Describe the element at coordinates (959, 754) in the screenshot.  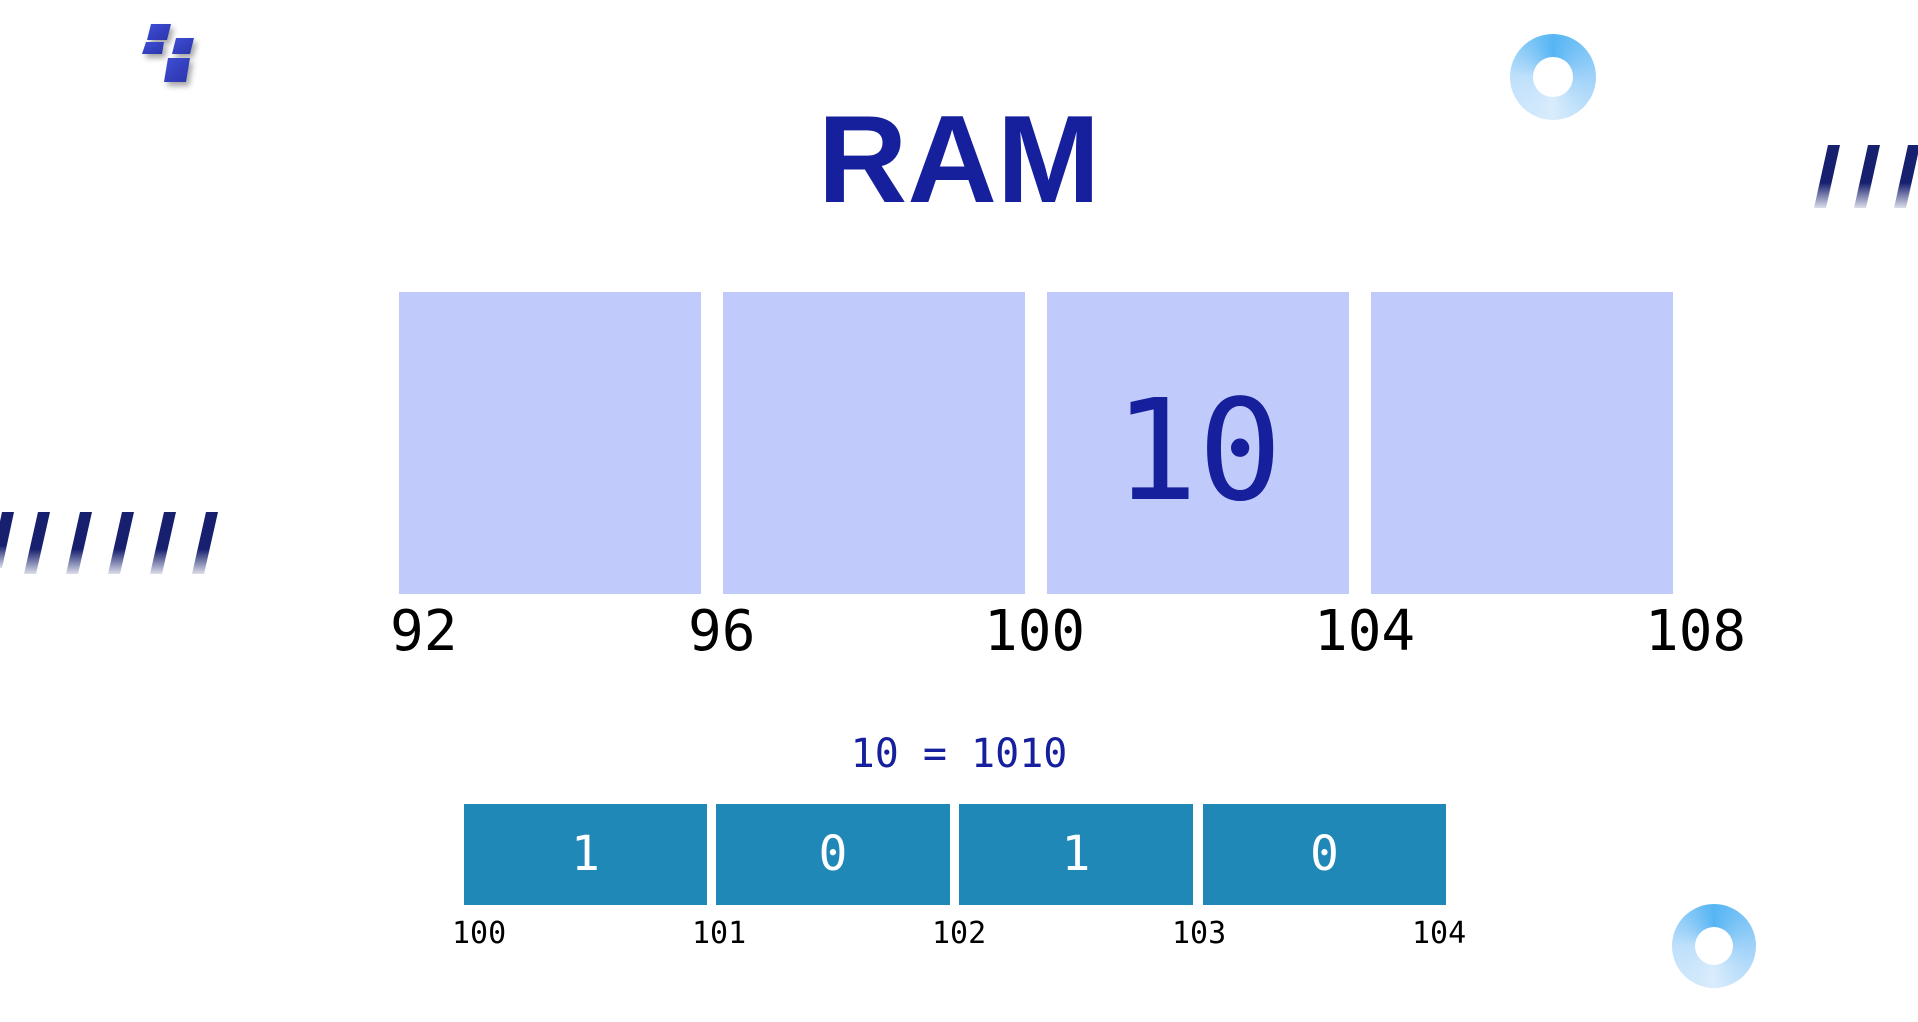
I see `binary-equation: 10 = 1010` at that location.